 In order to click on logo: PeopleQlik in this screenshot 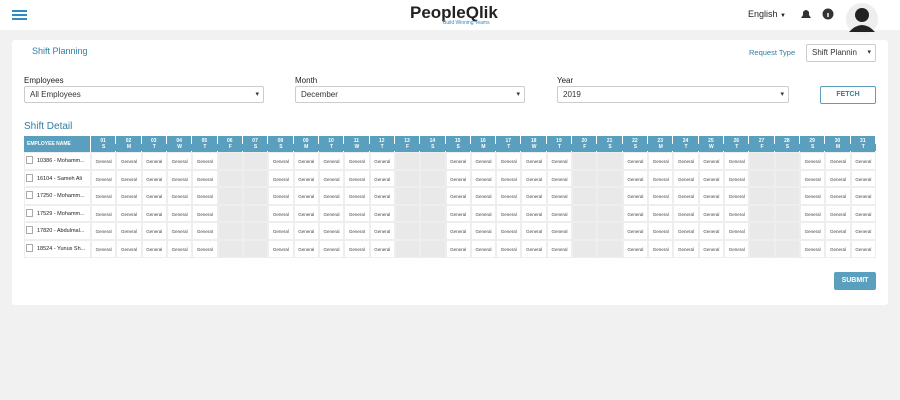, I will do `click(454, 12)`.